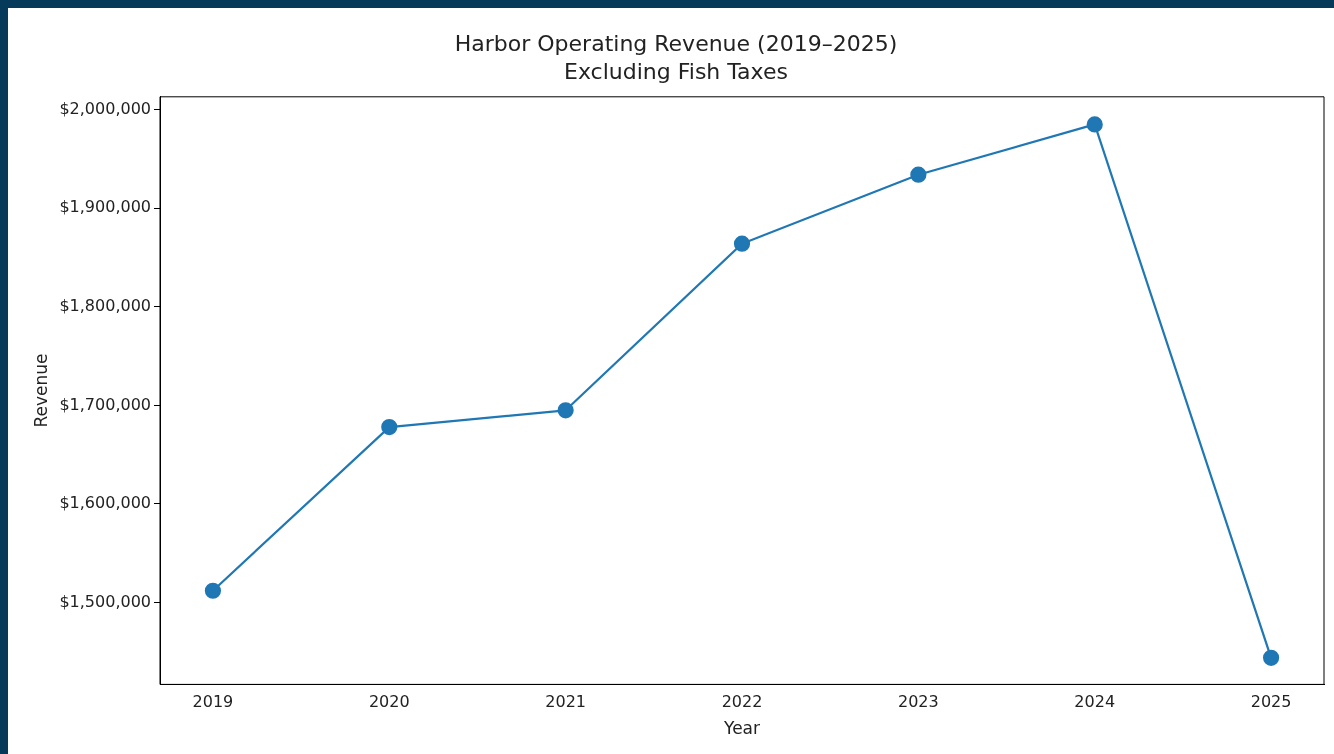 This screenshot has height=754, width=1334. Describe the element at coordinates (105, 601) in the screenshot. I see `y-tick-label: $1,500,000` at that location.